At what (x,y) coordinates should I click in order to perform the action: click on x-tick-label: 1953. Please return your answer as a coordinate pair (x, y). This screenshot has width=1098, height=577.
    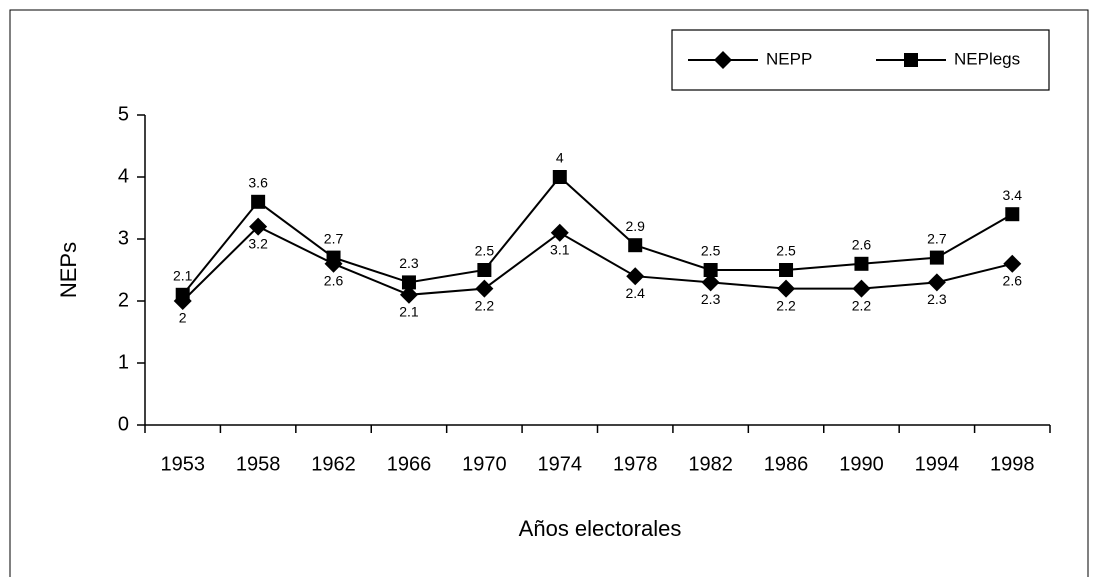
    Looking at the image, I should click on (182, 464).